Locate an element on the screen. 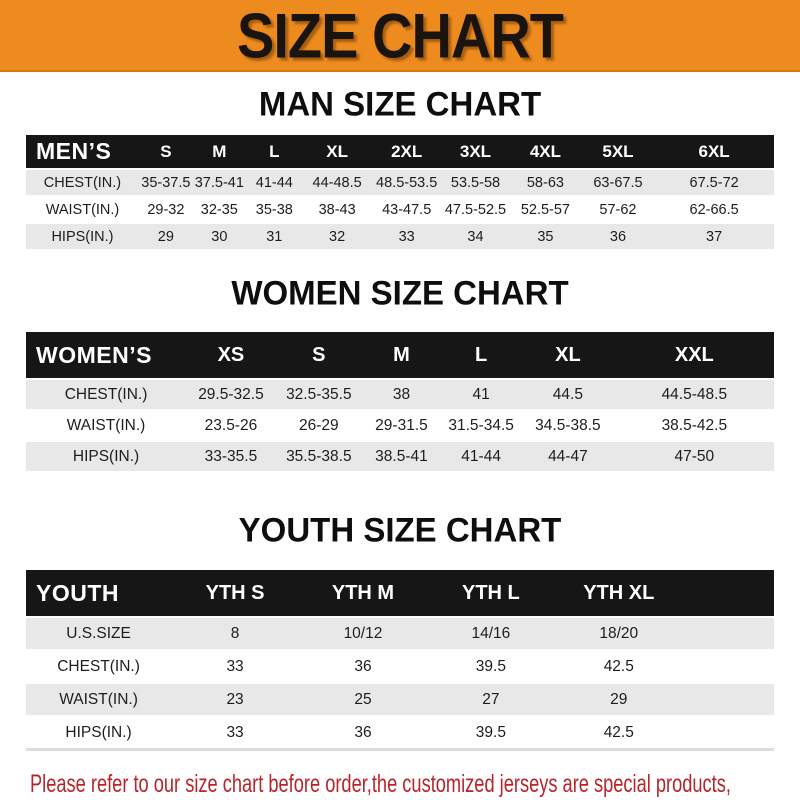  size-value: 63-67.5 is located at coordinates (618, 182).